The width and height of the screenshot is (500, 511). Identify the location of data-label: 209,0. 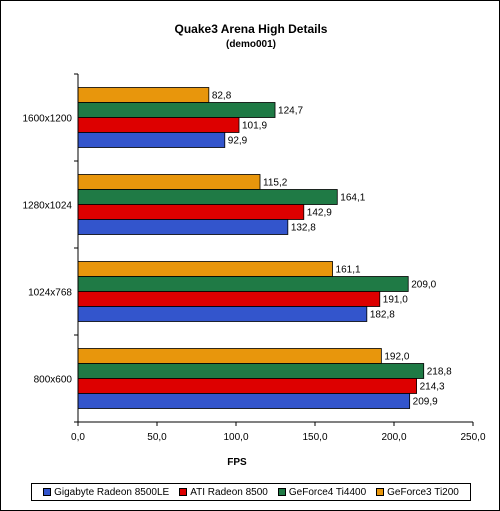
(423, 285).